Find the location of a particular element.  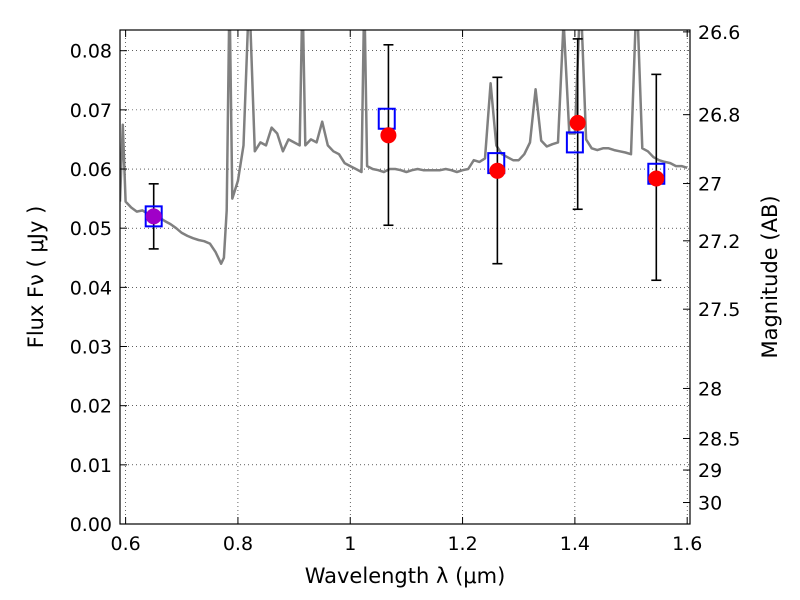

x-tick-label: 1.4 is located at coordinates (575, 544).